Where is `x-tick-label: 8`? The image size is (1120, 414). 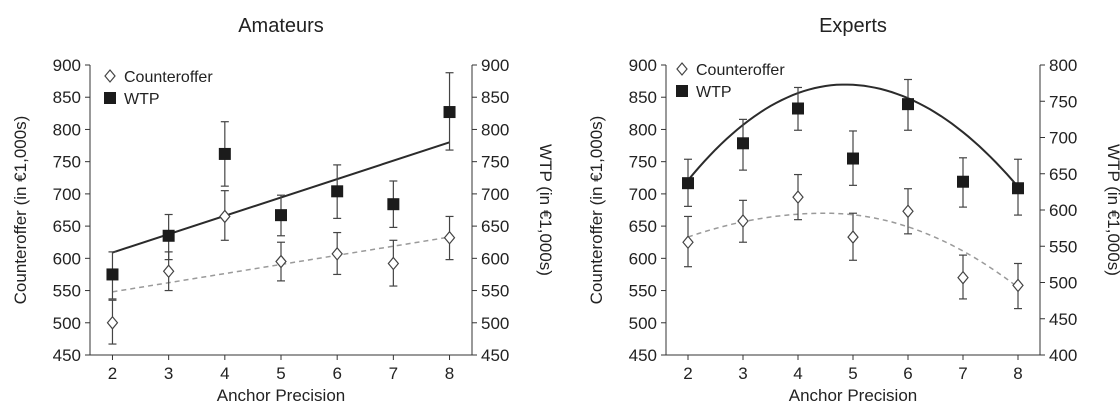 x-tick-label: 8 is located at coordinates (449, 373).